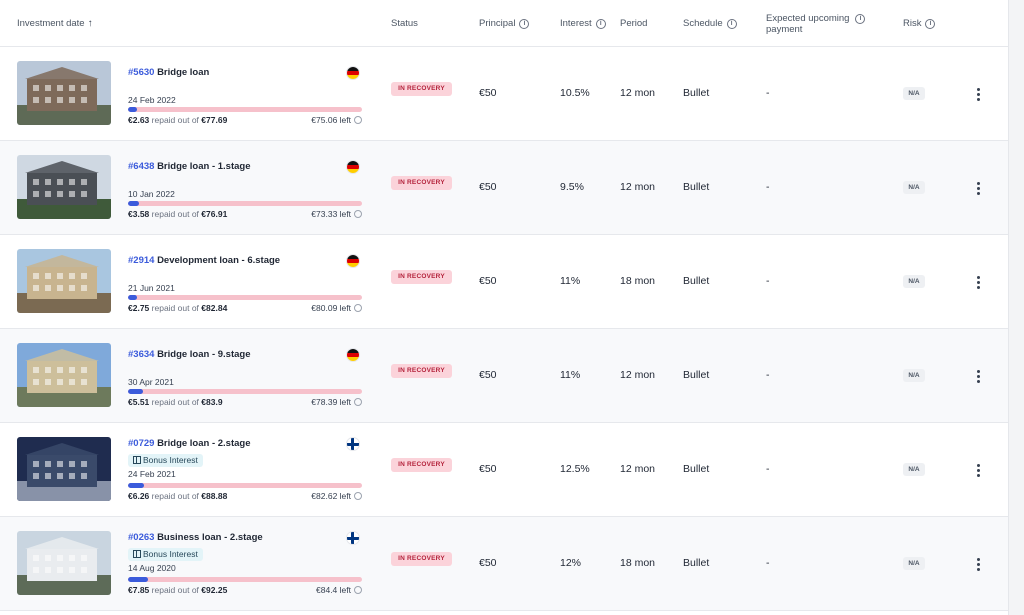 The image size is (1024, 615). I want to click on repaid-summary: €7.85 repaid out of €92.25, so click(177, 590).